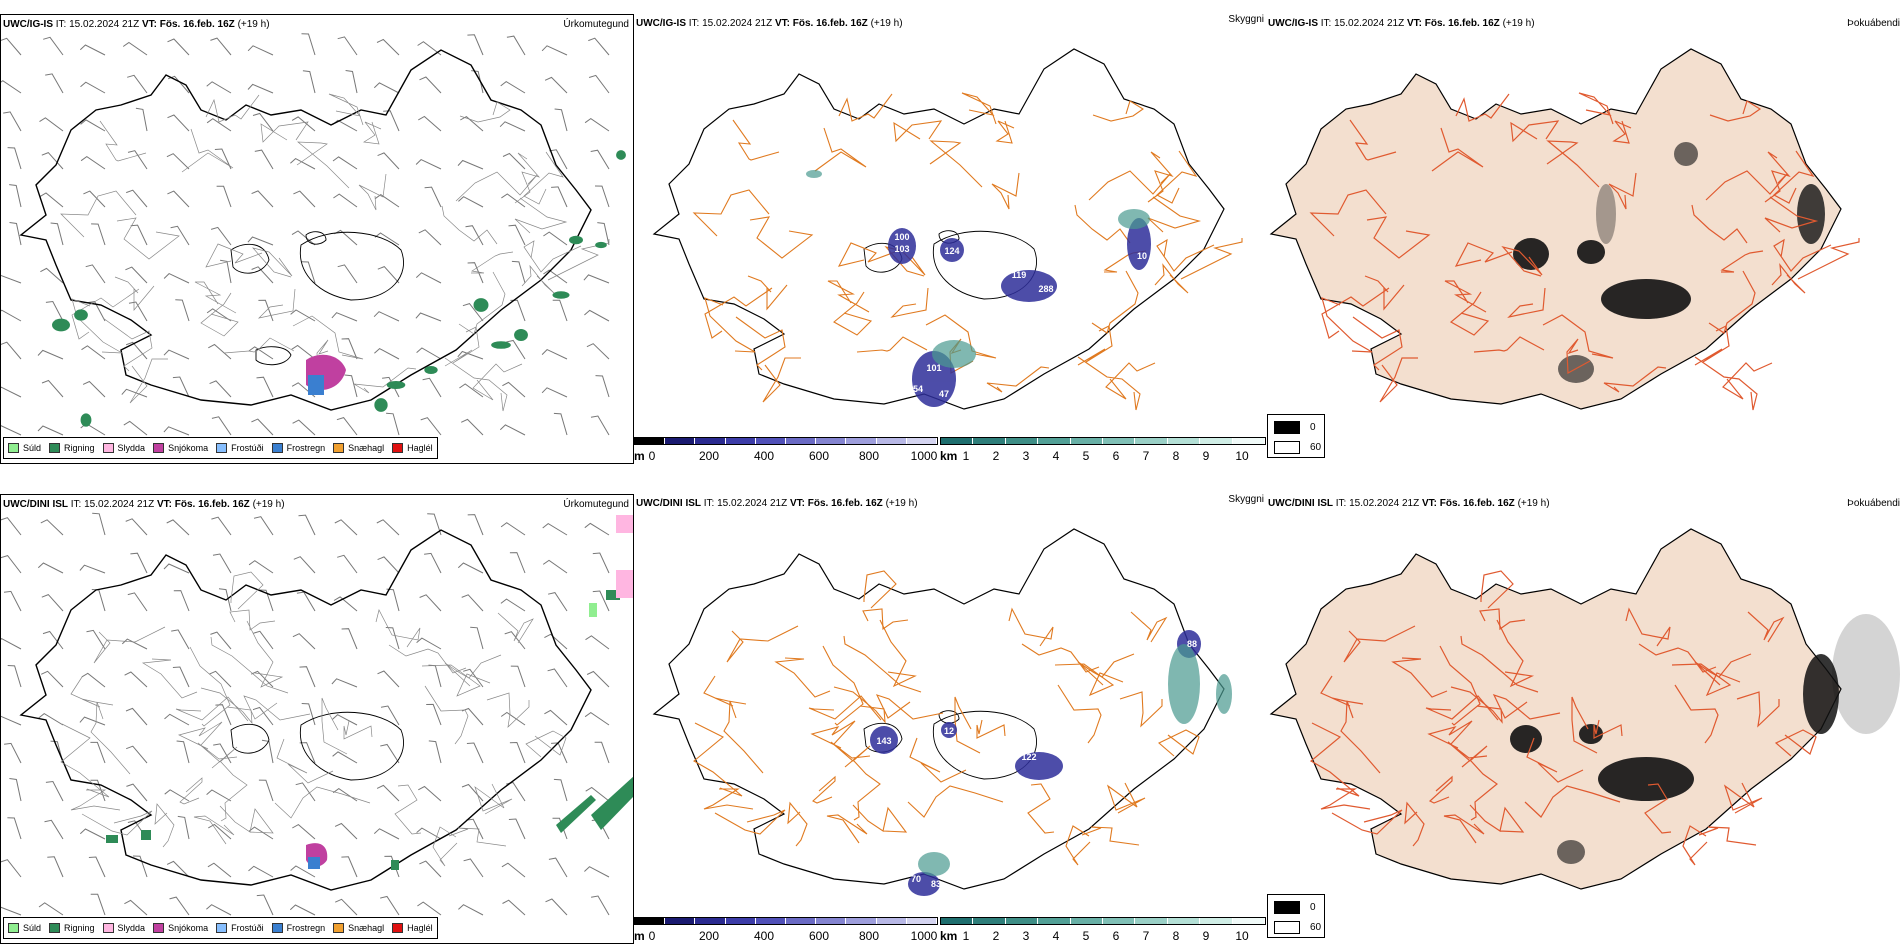  Describe the element at coordinates (240, 448) in the screenshot. I see `legend-item: Frostúði` at that location.